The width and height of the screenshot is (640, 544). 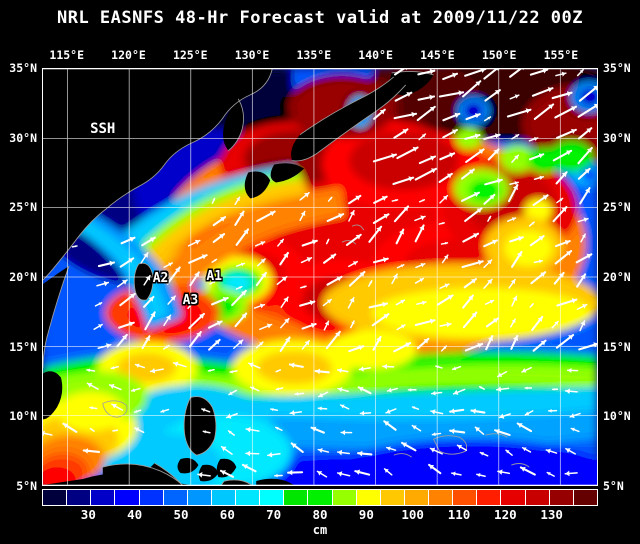 What do you see at coordinates (135, 514) in the screenshot?
I see `colorbar-tick-label: 40` at bounding box center [135, 514].